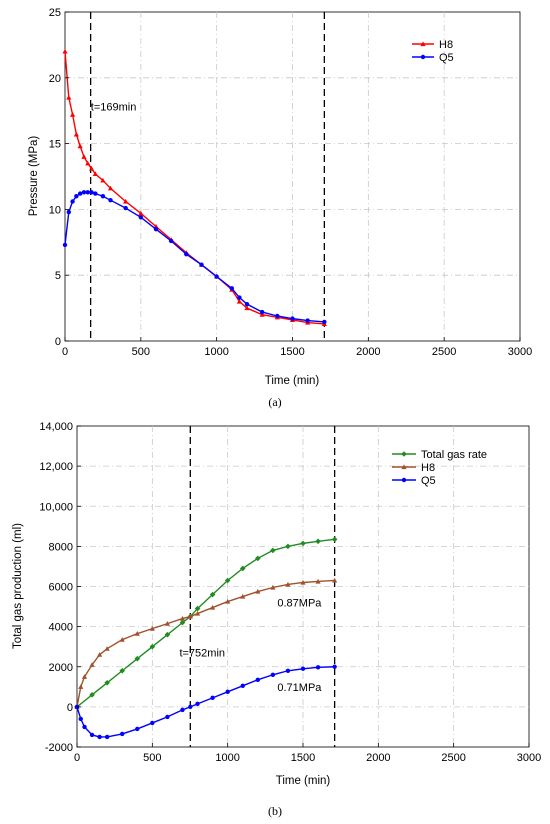 The image size is (550, 824). Describe the element at coordinates (292, 381) in the screenshot. I see `x-axis-label-a: Time (min)` at that location.